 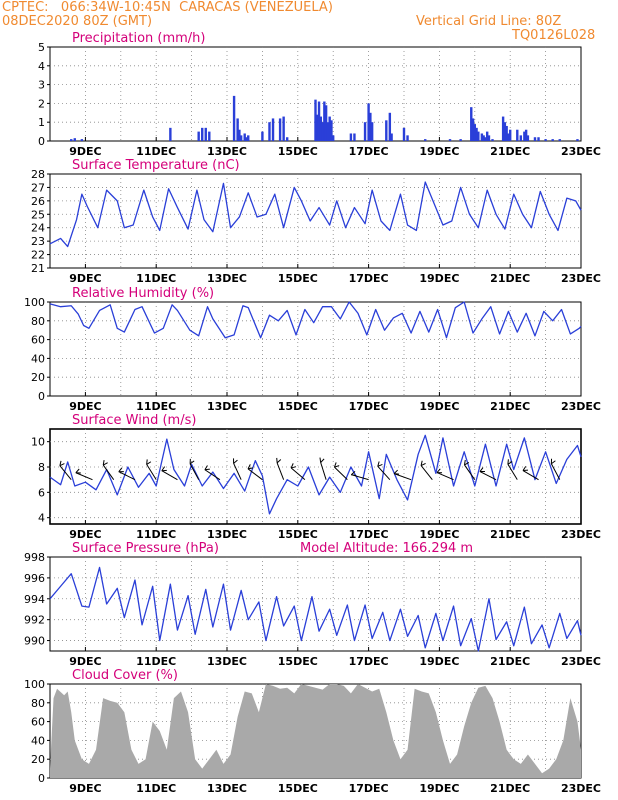 What do you see at coordinates (581, 406) in the screenshot?
I see `rh-xtick-label: 23DEC` at bounding box center [581, 406].